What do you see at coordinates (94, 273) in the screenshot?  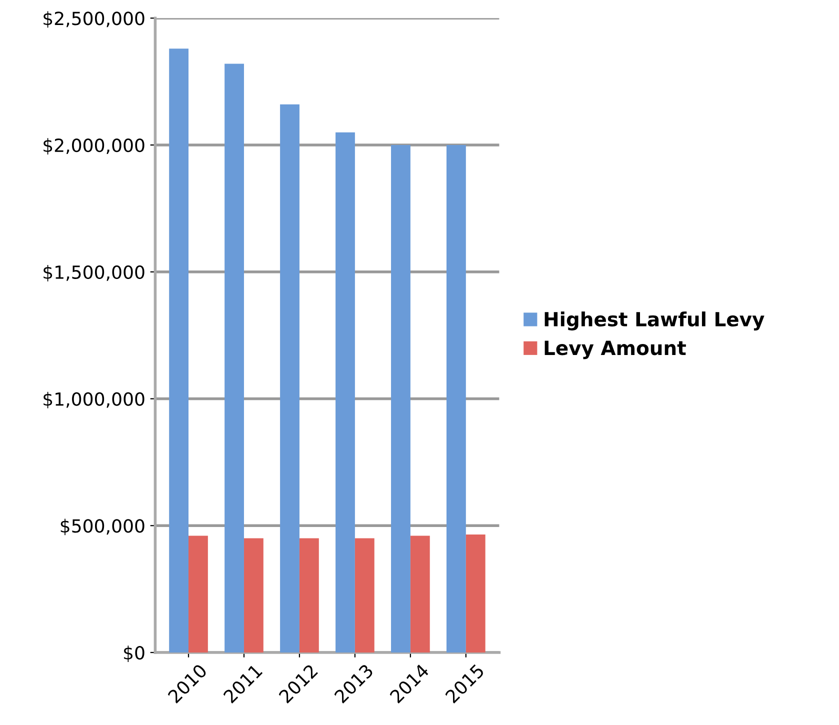 I see `y-tick-label: $1,500,000` at bounding box center [94, 273].